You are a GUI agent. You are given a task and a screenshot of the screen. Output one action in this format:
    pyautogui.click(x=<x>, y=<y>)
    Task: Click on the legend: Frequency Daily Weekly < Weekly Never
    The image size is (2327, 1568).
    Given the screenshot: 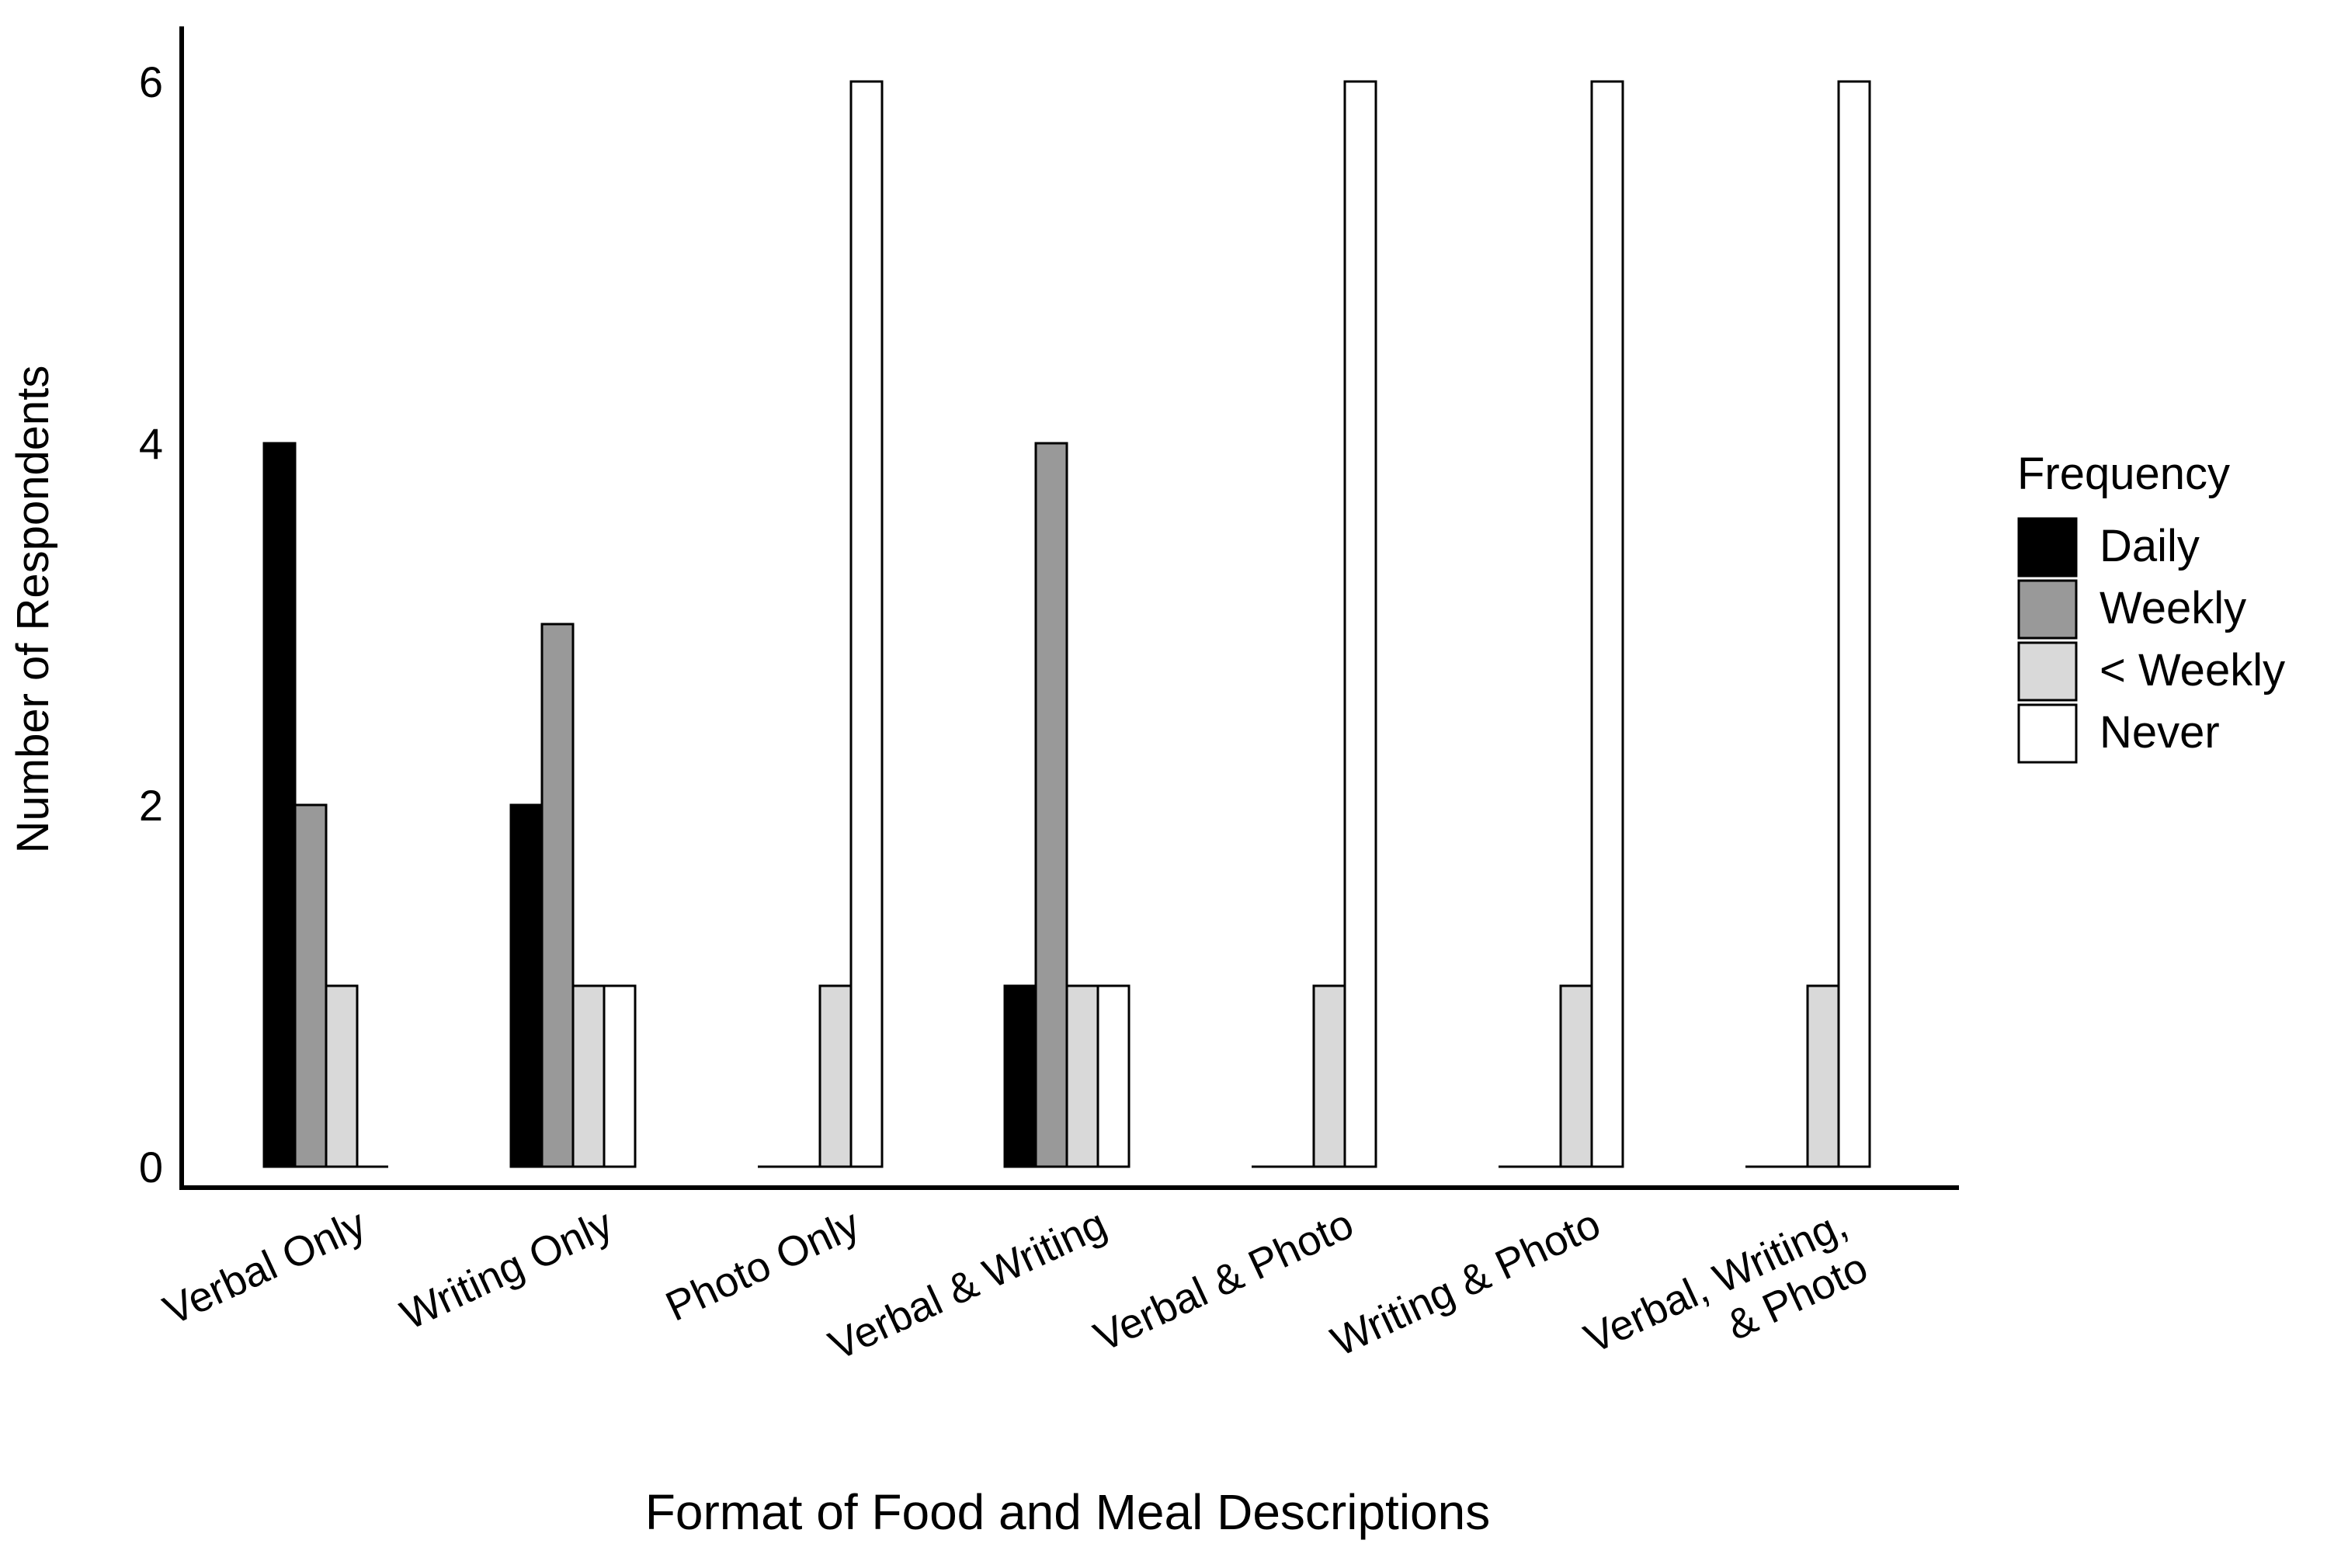 What is the action you would take?
    pyautogui.click(x=2151, y=606)
    